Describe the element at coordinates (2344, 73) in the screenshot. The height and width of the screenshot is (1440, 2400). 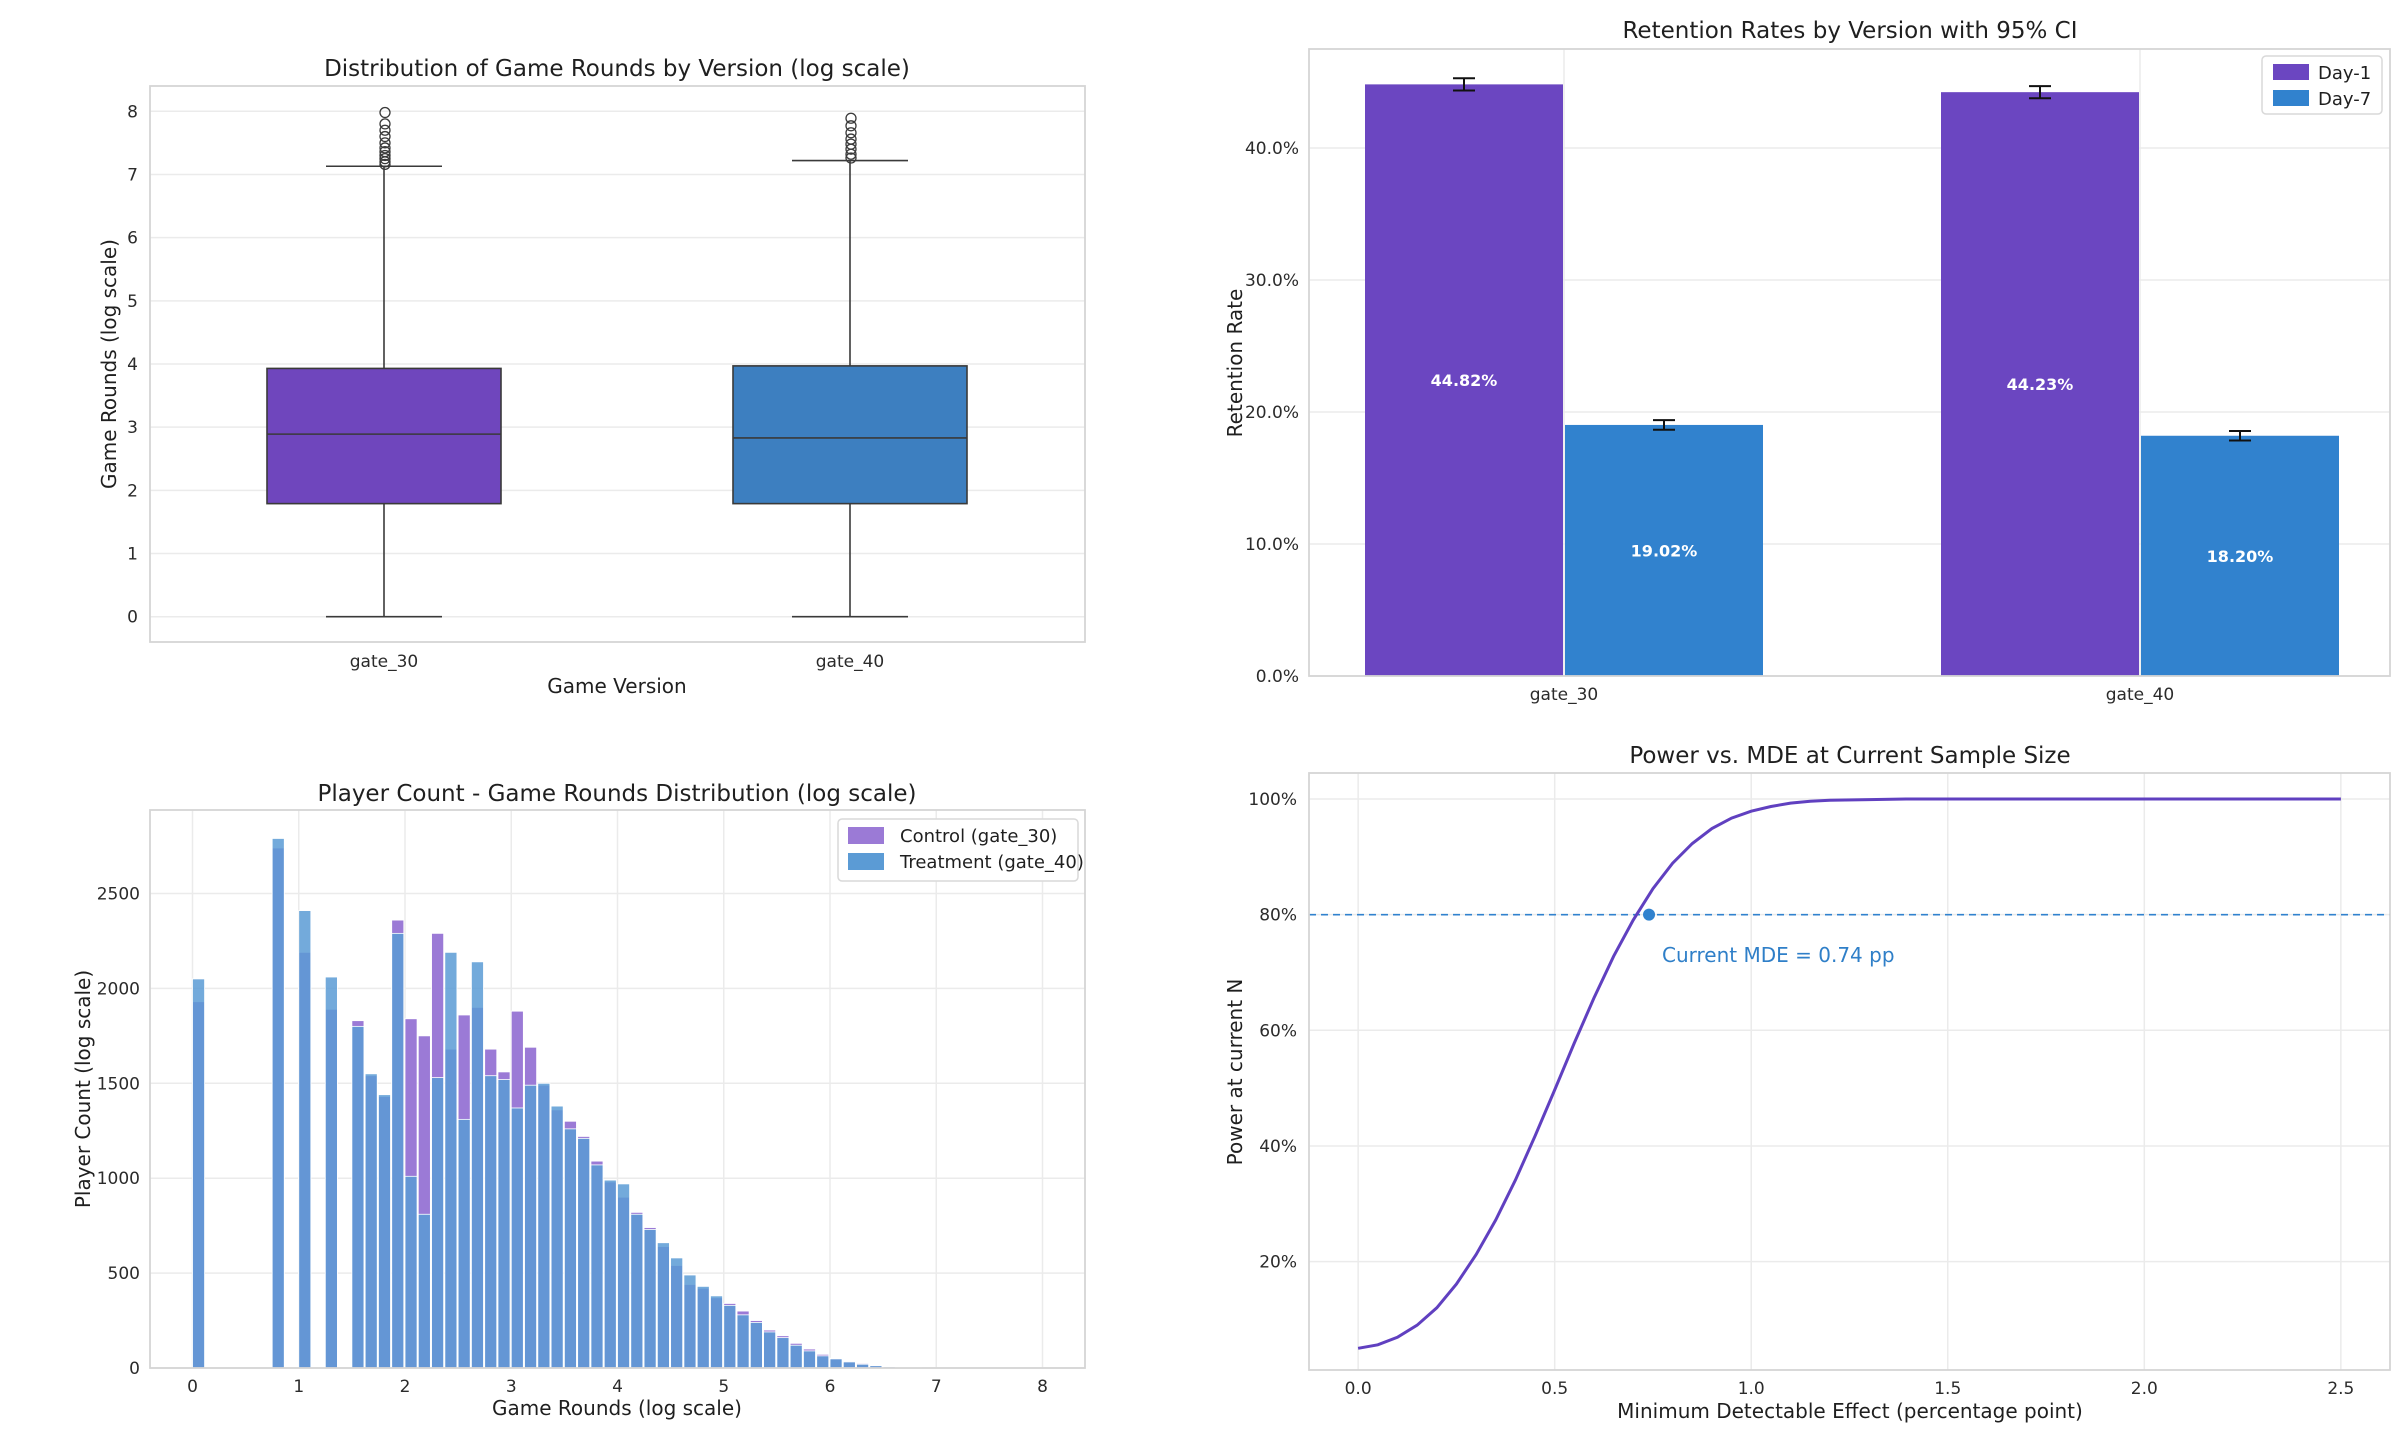
I see `legend-label-day1: Day-1` at that location.